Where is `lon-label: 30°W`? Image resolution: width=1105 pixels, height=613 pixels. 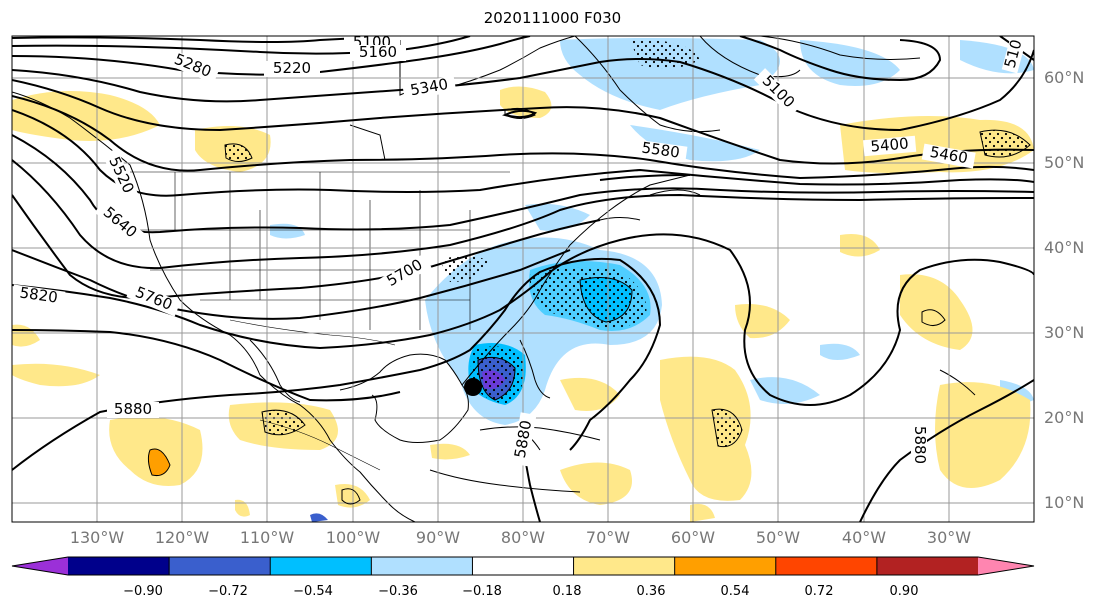 lon-label: 30°W is located at coordinates (949, 537).